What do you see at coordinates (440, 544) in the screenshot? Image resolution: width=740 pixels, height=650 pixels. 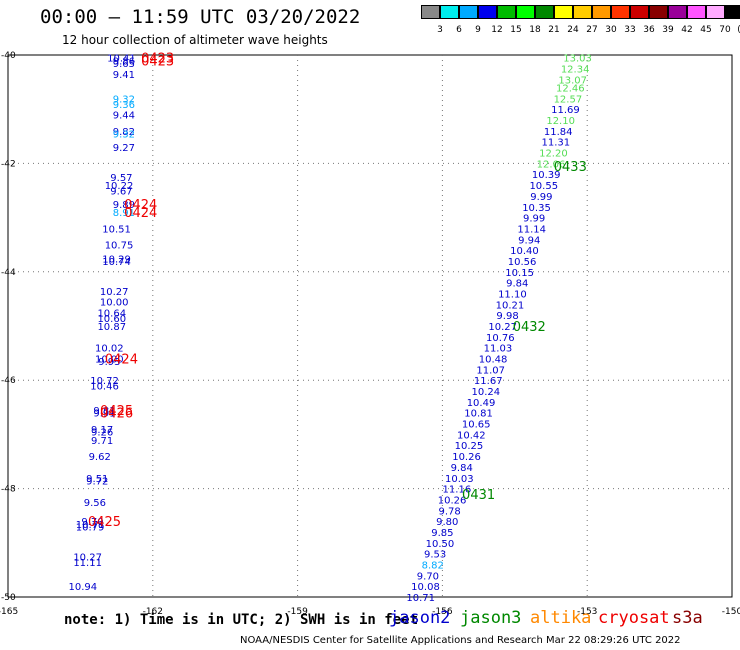 I see `wave-height-label: 10.50` at bounding box center [440, 544].